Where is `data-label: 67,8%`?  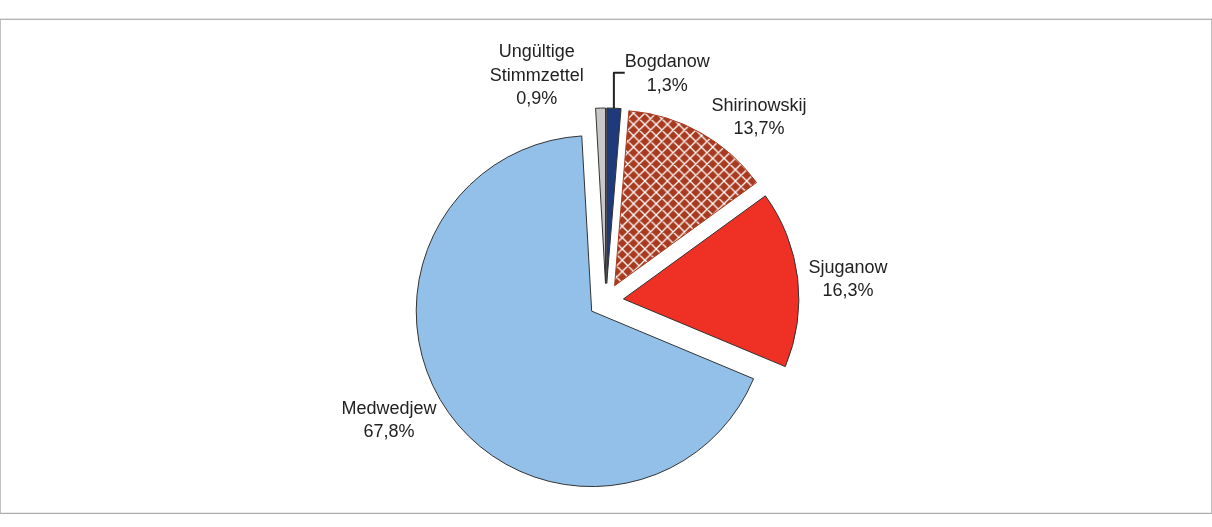
data-label: 67,8% is located at coordinates (389, 431).